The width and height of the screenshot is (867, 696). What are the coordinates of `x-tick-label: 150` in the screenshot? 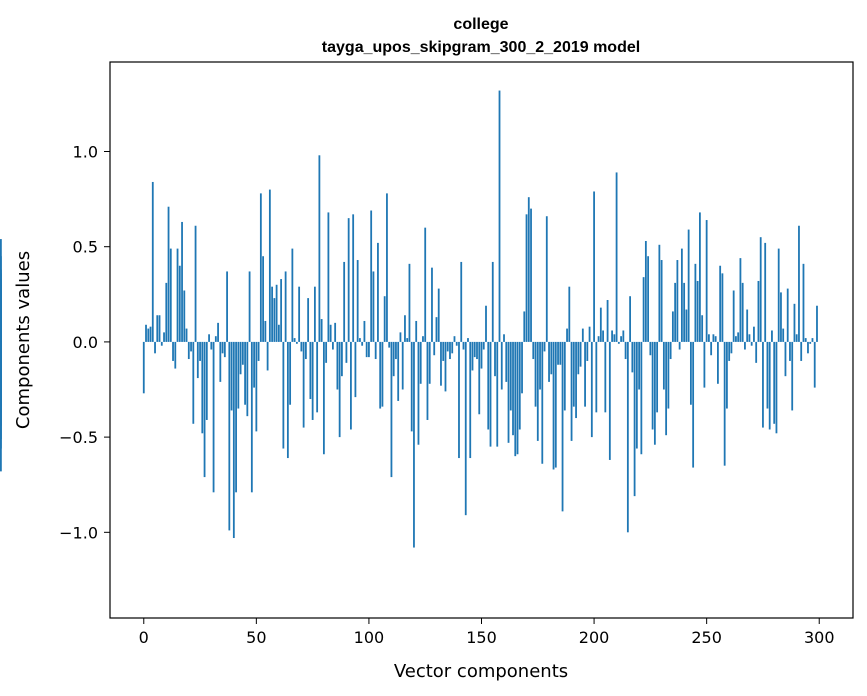 It's located at (481, 637).